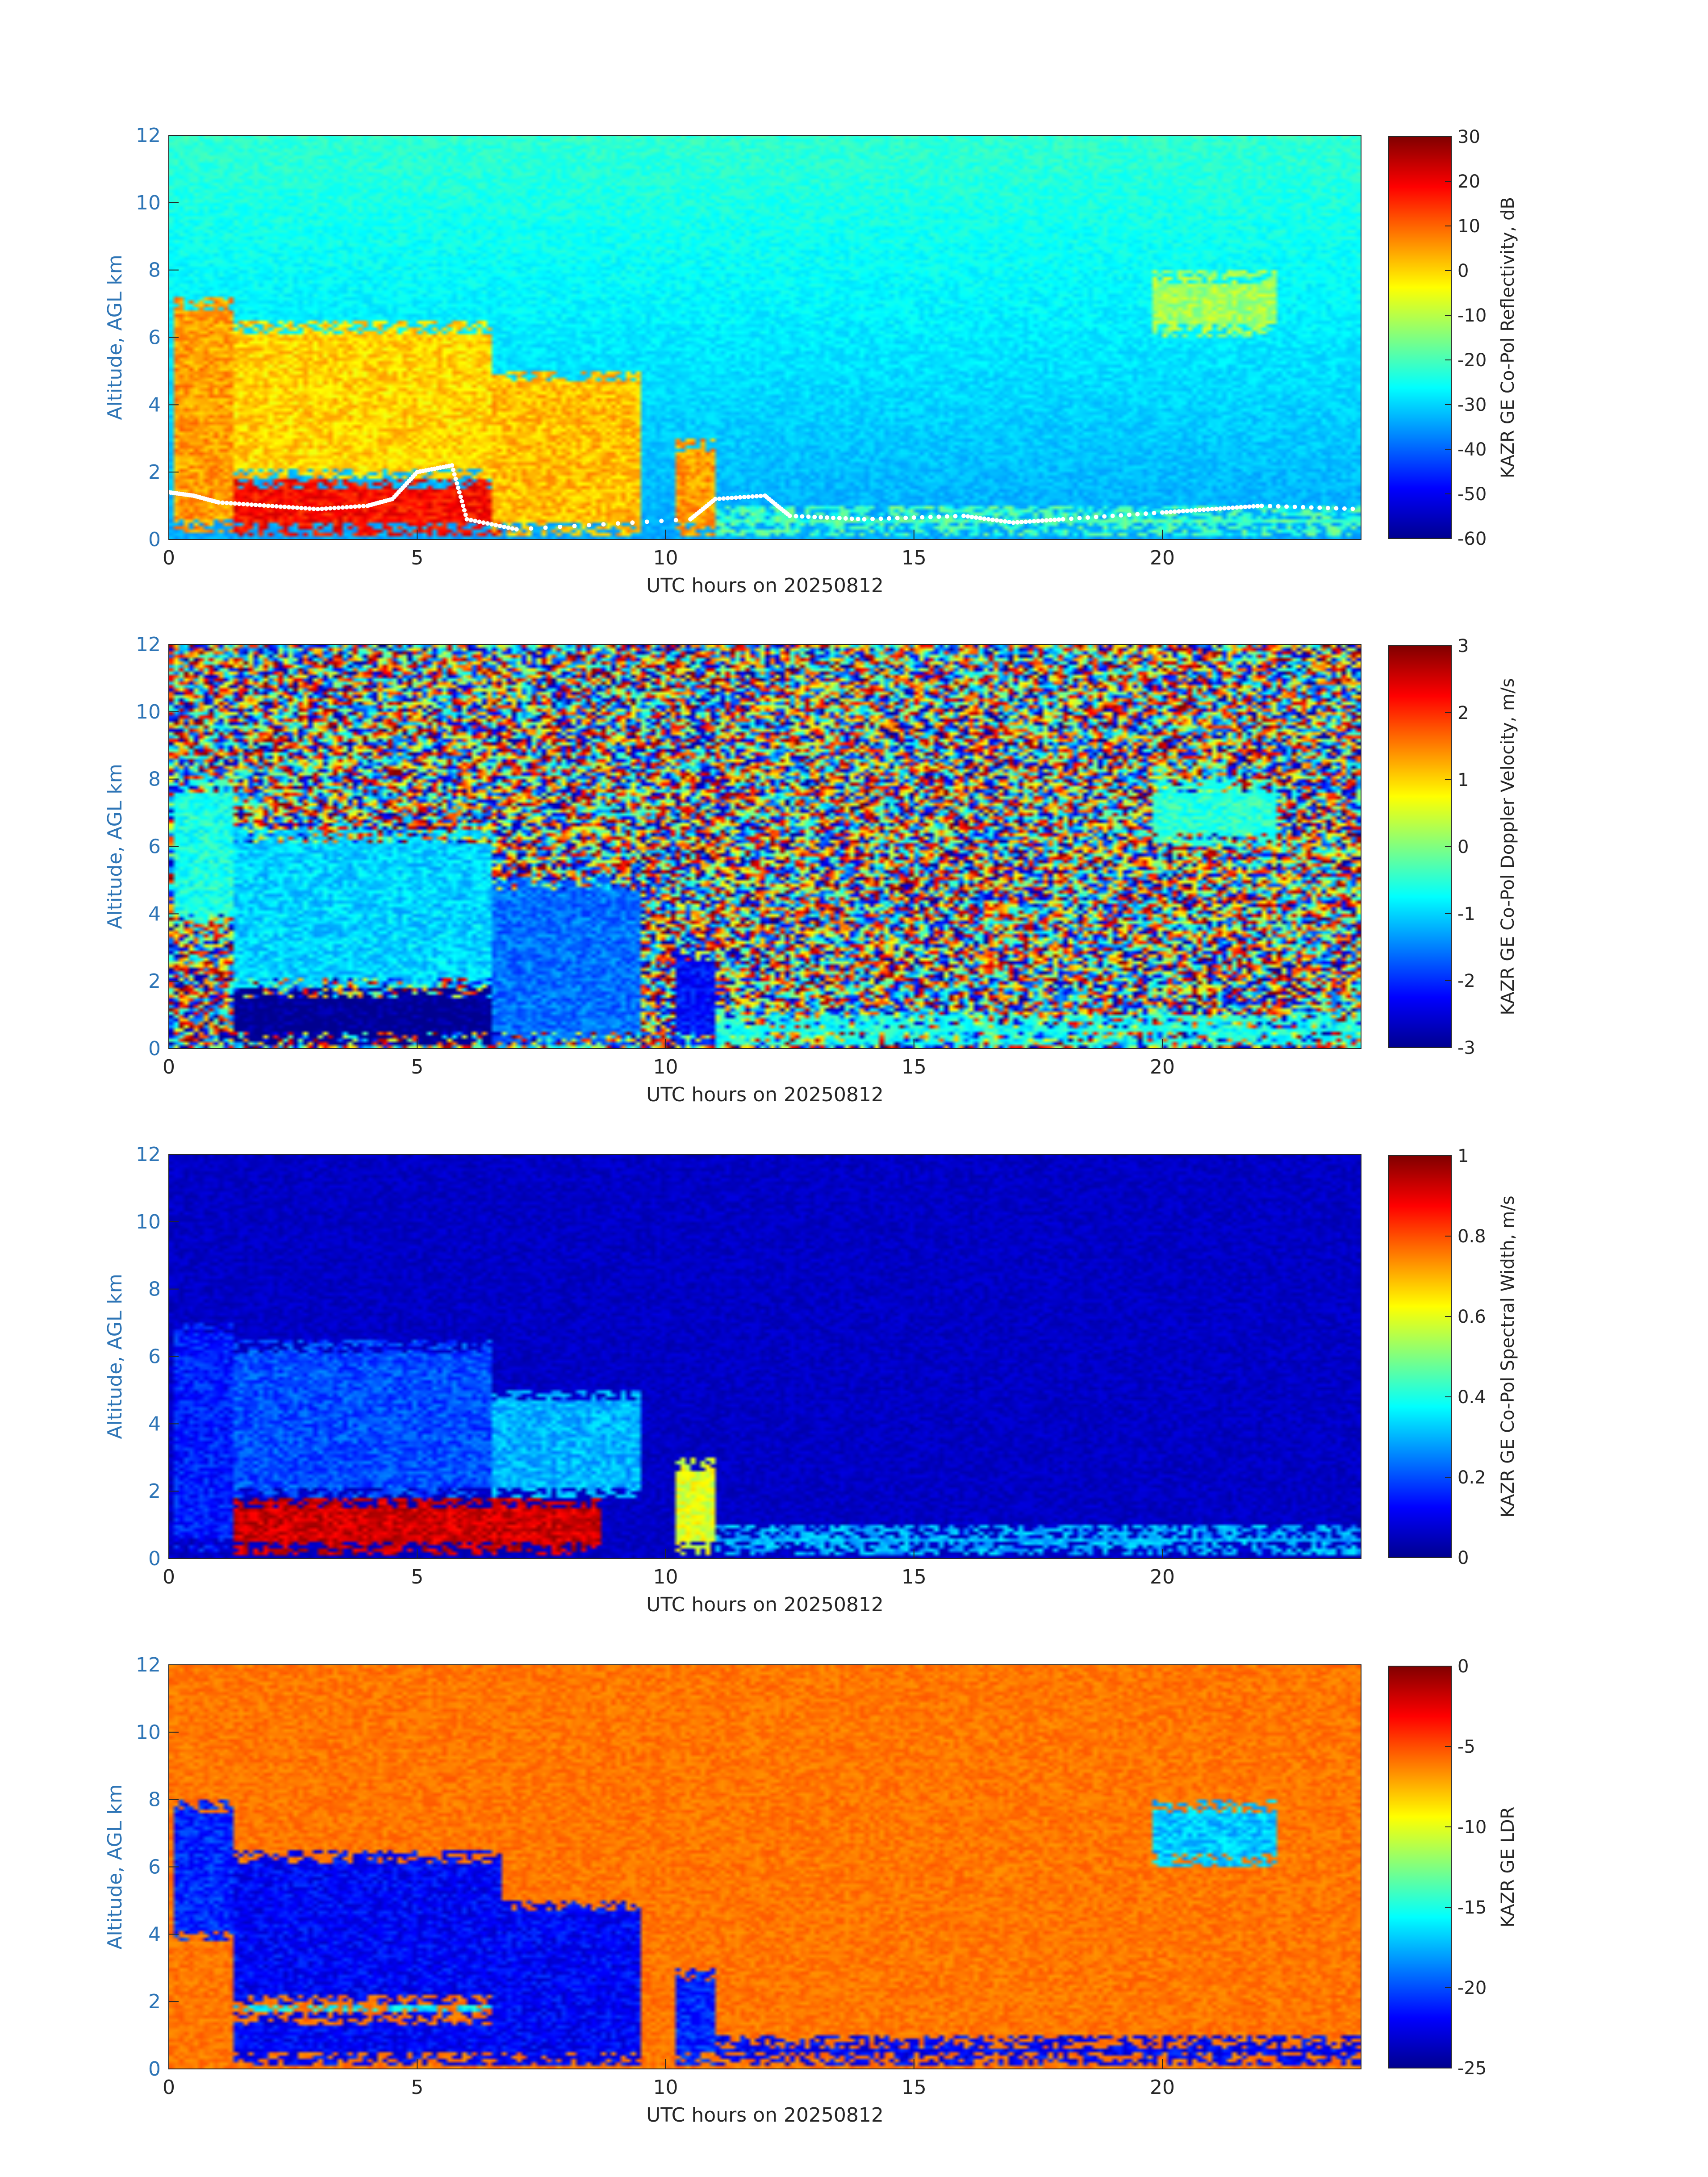 The image size is (1708, 2177). I want to click on x-tick-label: 10, so click(665, 2087).